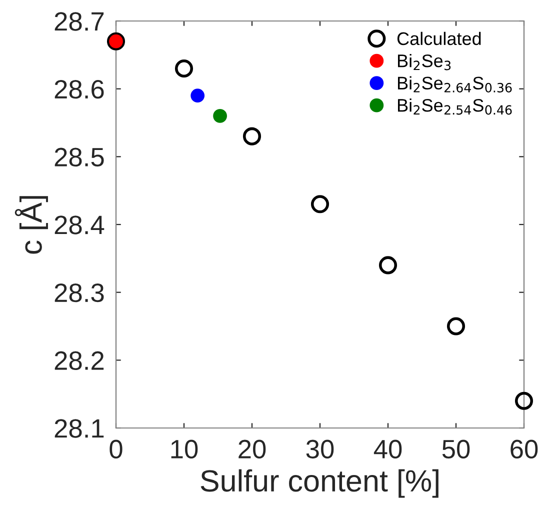 This screenshot has height=508, width=543. What do you see at coordinates (31, 225) in the screenshot?
I see `y-axis-title: c [Å]` at bounding box center [31, 225].